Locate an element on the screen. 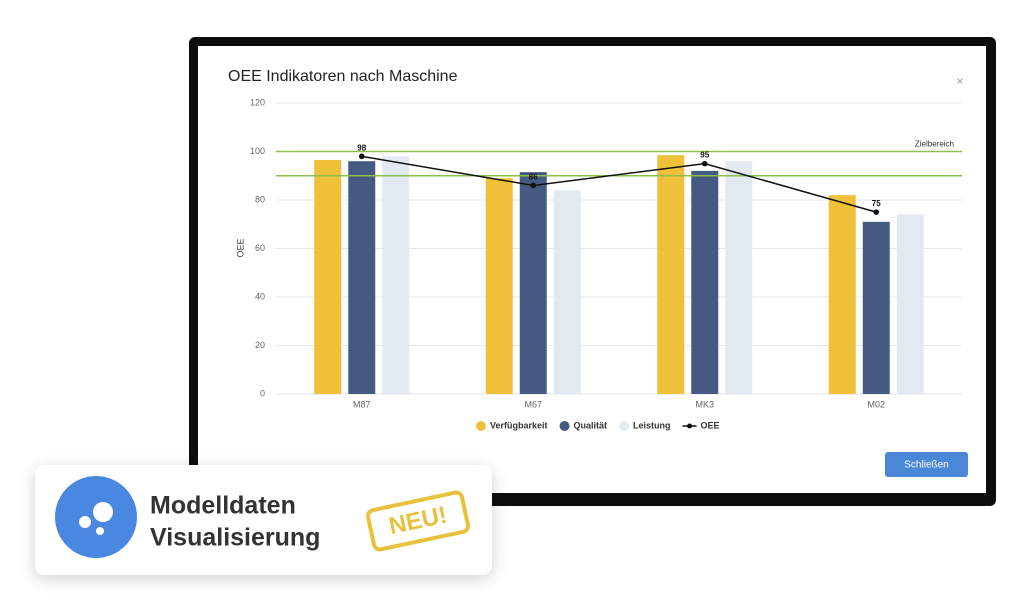 Image resolution: width=1024 pixels, height=614 pixels. close-action: Schließen is located at coordinates (926, 464).